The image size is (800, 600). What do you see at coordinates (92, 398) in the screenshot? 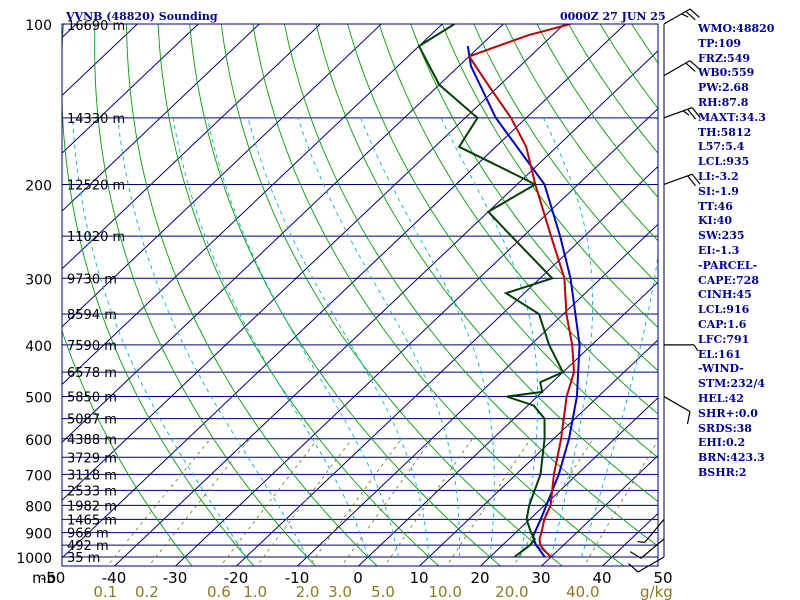
I see `height-label: 5850 m` at bounding box center [92, 398].